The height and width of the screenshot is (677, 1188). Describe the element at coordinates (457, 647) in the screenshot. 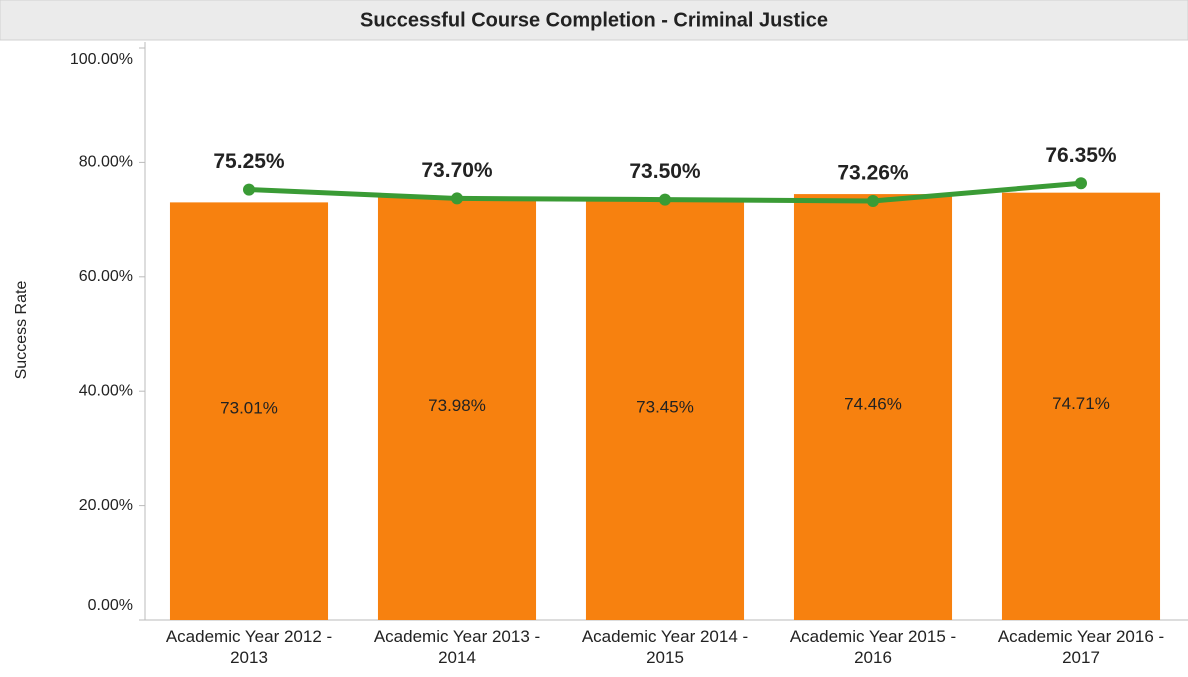

I see `x-tick-label: Academic Year 2013 - 2014` at that location.